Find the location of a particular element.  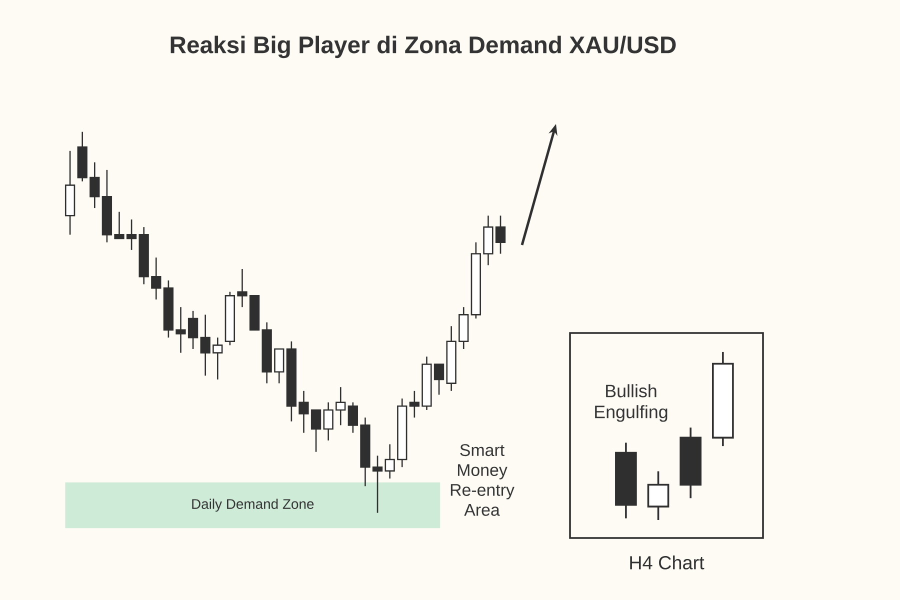

annotation: Bullish Engulfing is located at coordinates (631, 403).